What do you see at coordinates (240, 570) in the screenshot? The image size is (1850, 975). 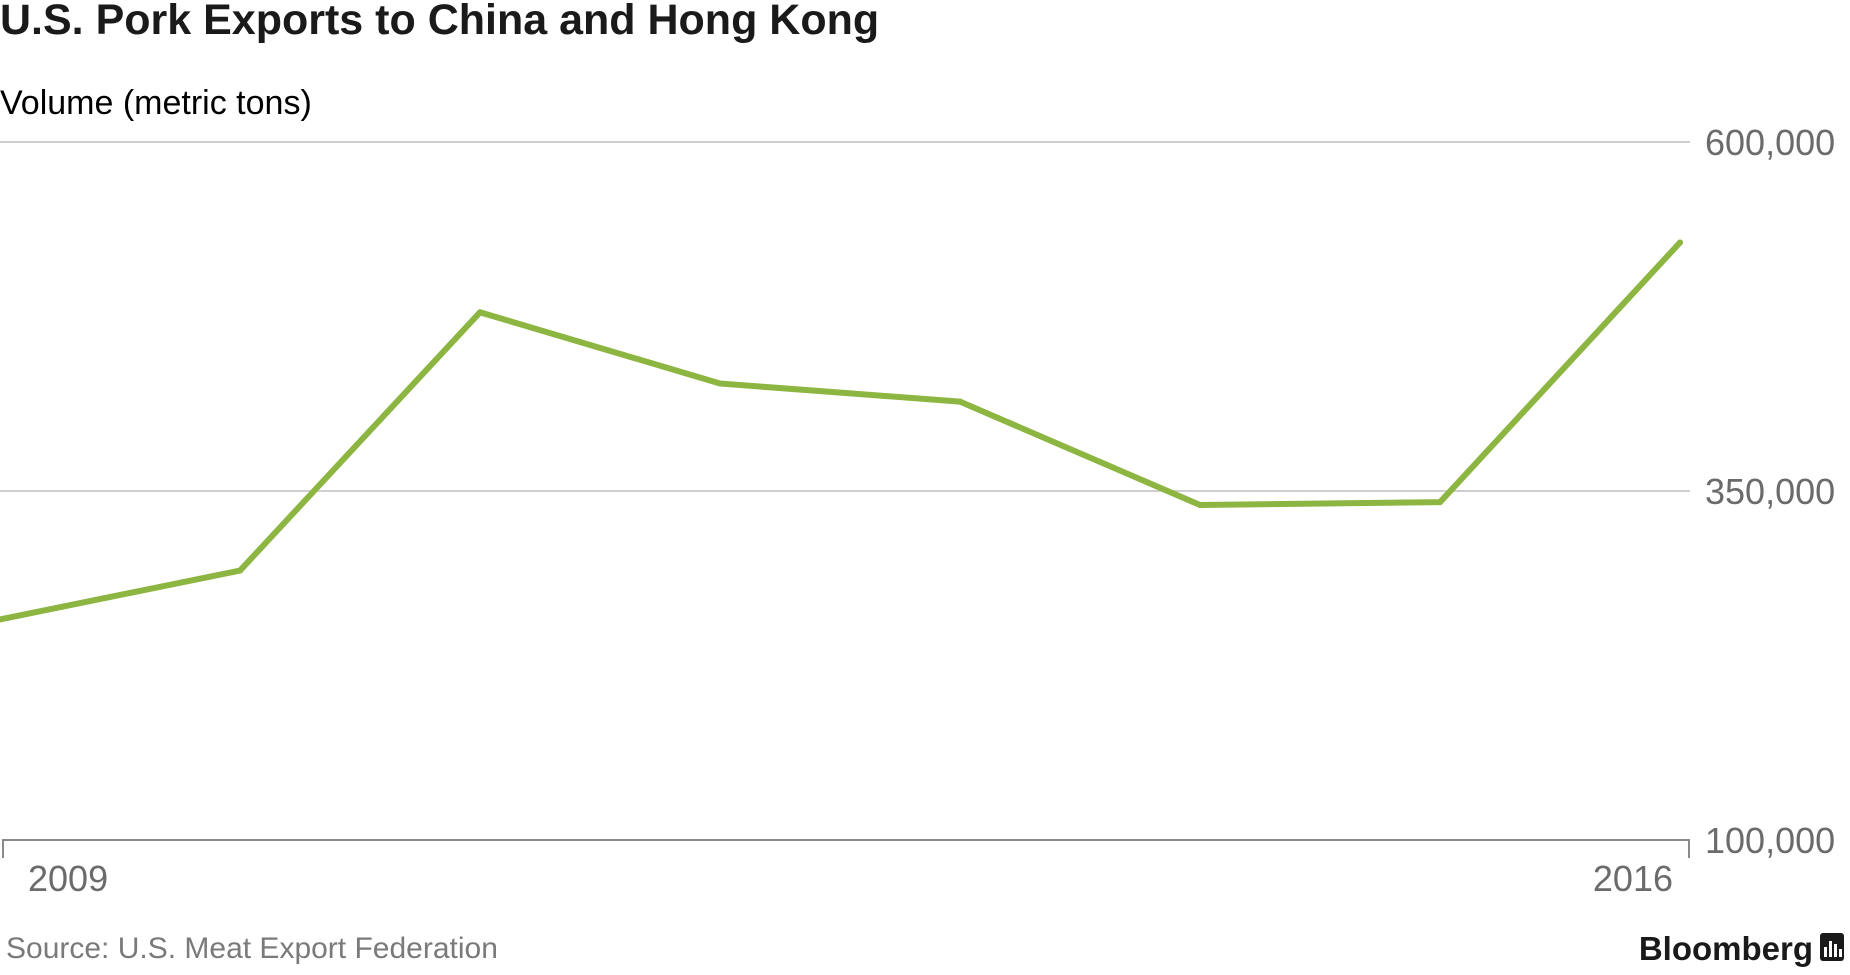 I see `data-point-2010` at bounding box center [240, 570].